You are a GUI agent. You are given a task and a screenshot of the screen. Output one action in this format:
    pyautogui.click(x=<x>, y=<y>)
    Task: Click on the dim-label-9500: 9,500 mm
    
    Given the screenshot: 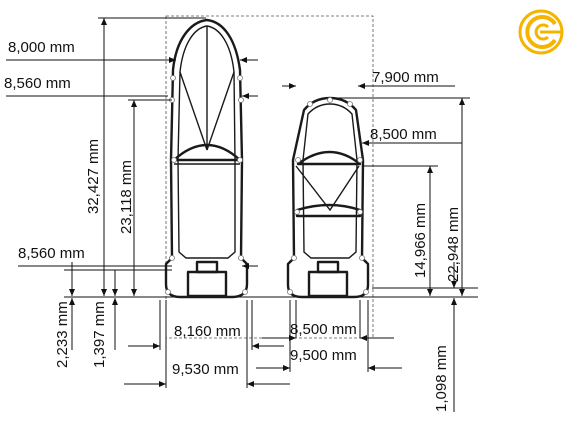 What is the action you would take?
    pyautogui.click(x=323, y=355)
    